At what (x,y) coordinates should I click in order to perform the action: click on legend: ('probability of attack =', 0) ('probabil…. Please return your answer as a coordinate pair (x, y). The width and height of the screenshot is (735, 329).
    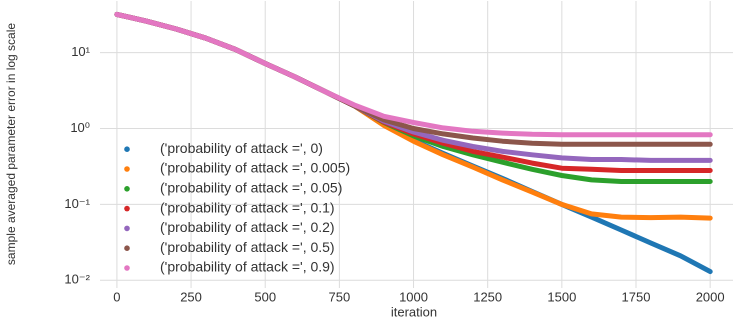
    Looking at the image, I should click on (237, 207).